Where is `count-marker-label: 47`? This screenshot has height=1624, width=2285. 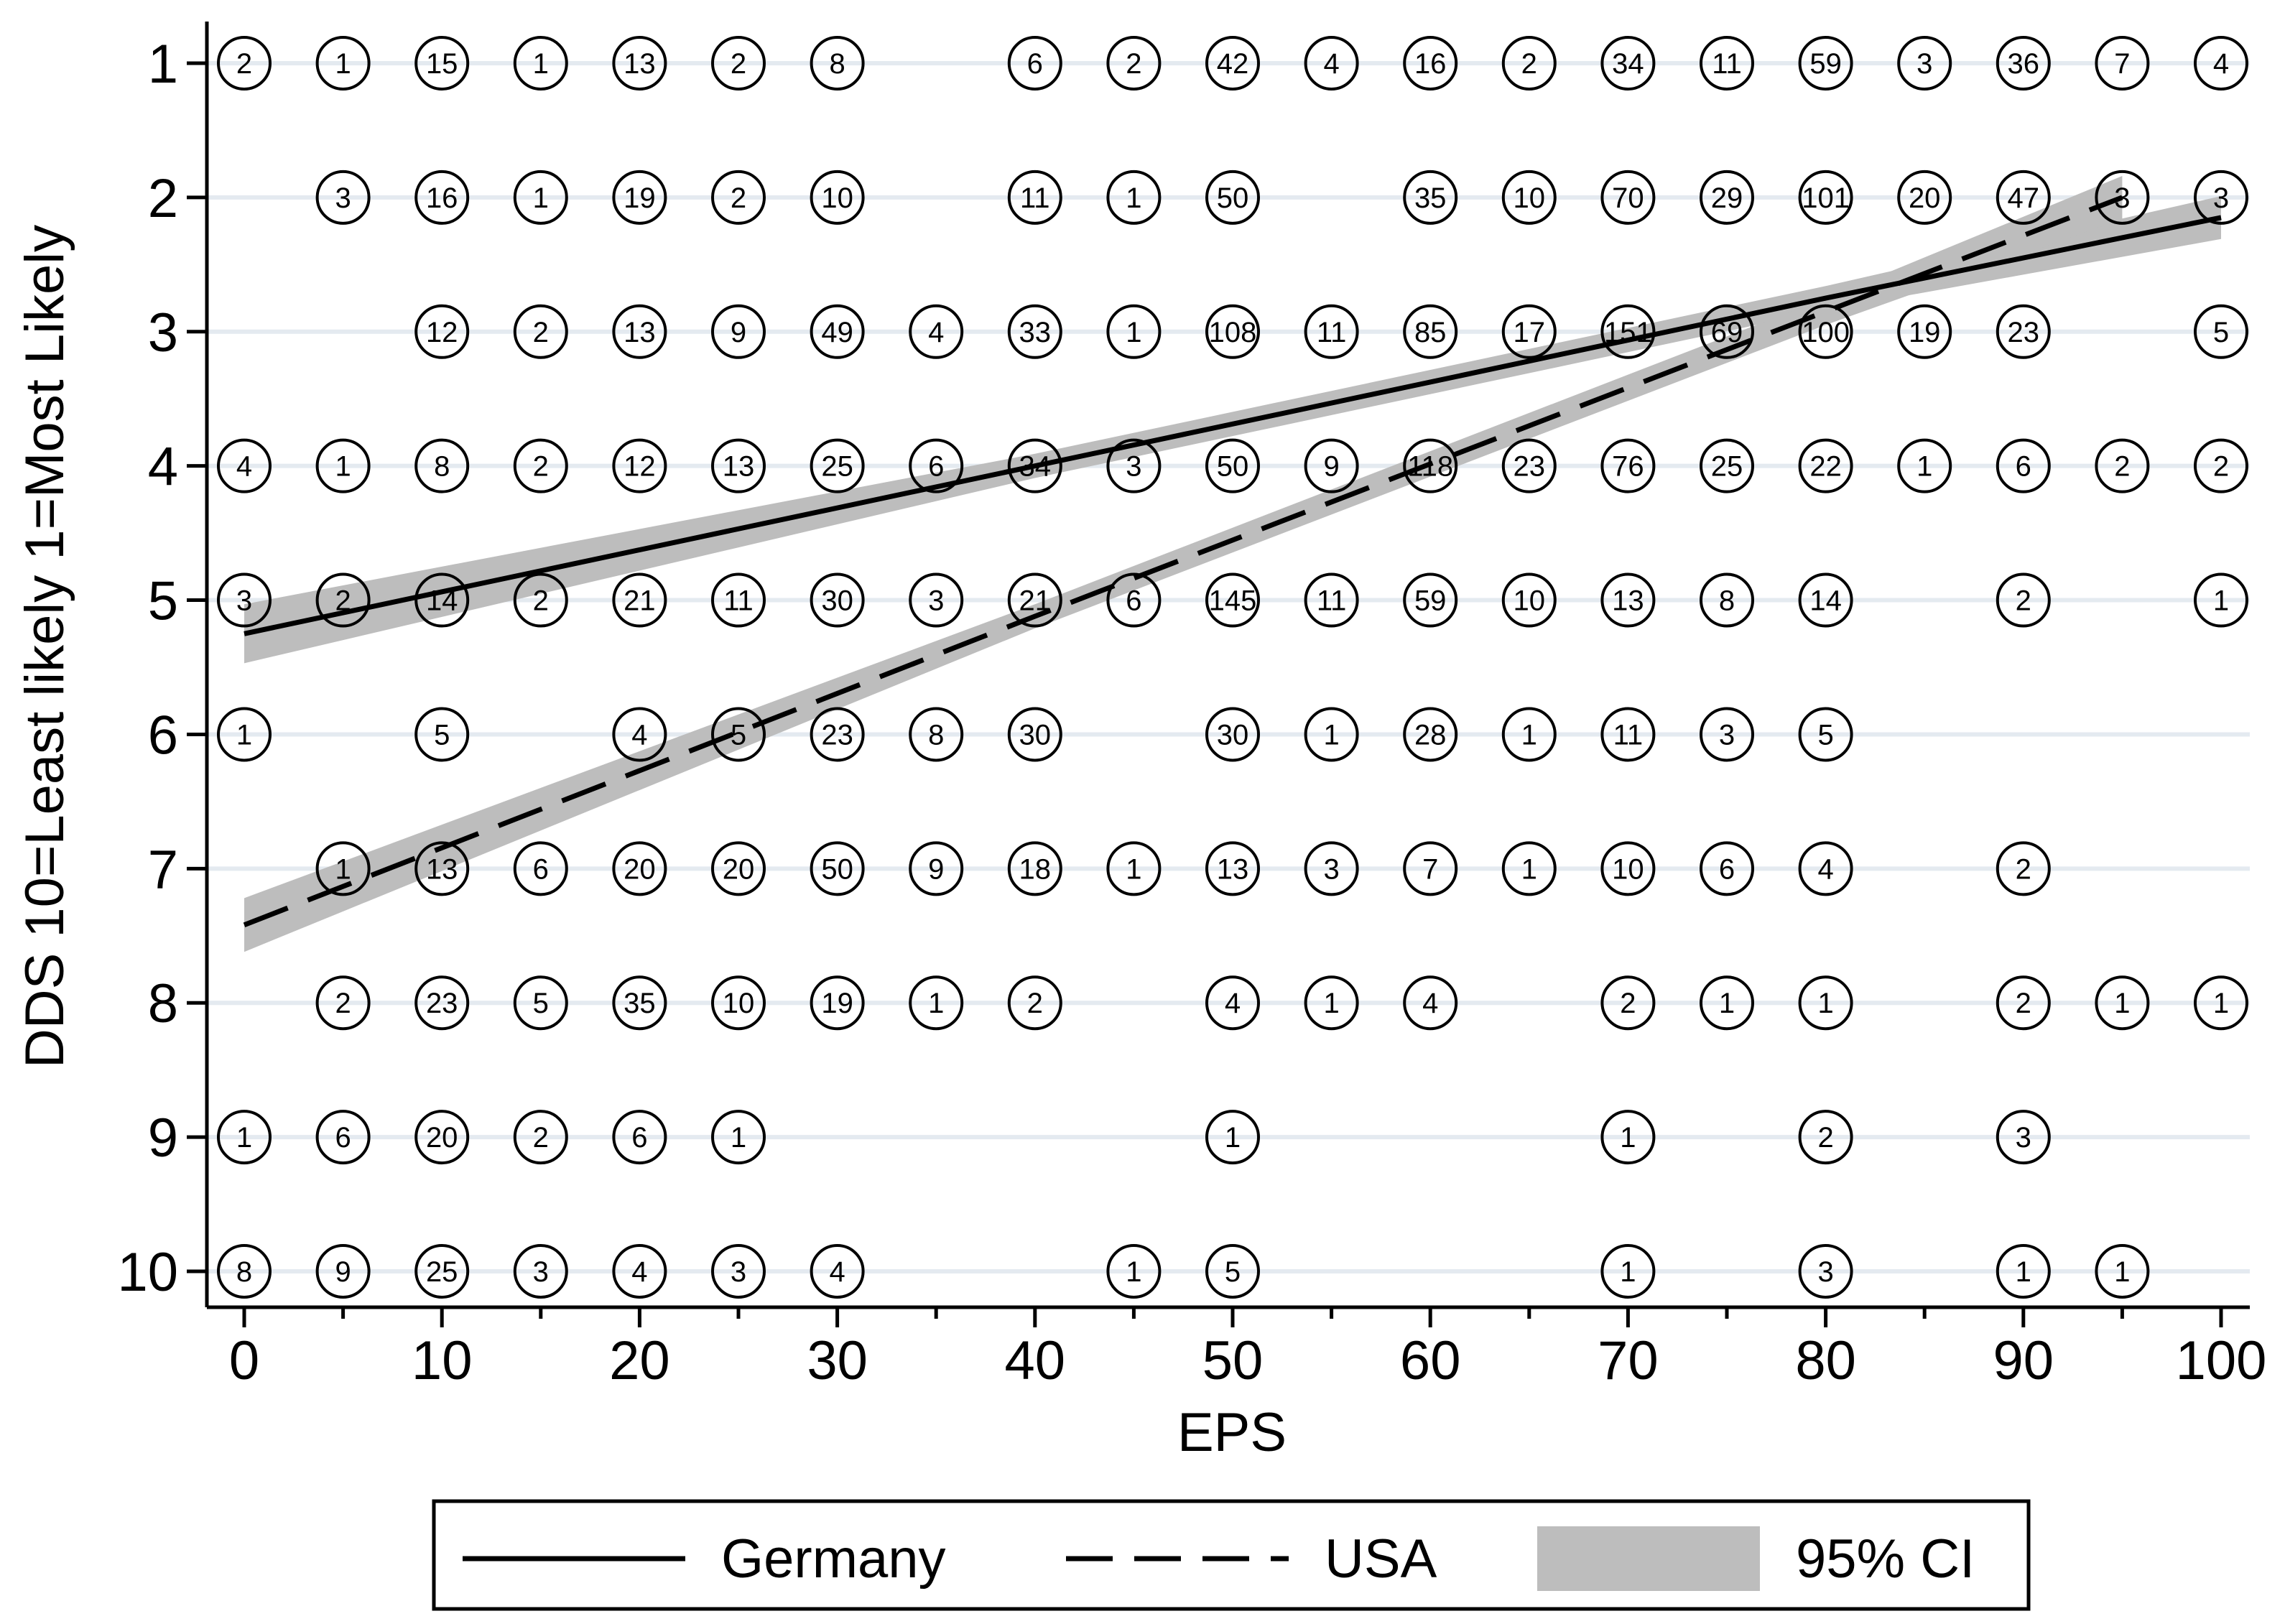
count-marker-label: 47 is located at coordinates (2024, 198).